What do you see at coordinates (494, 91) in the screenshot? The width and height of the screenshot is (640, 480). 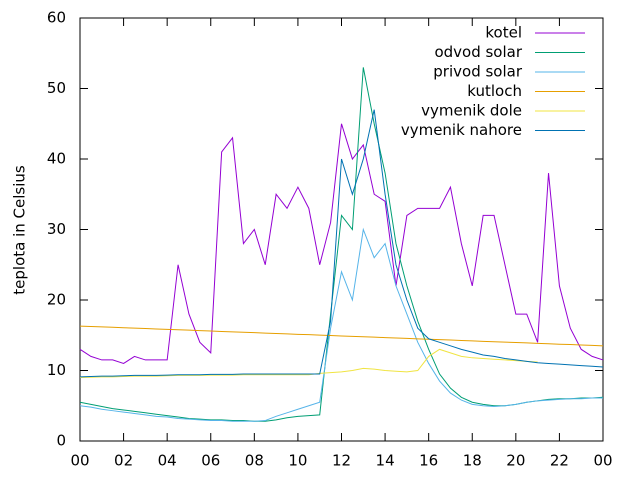 I see `legend-label: kutloch` at bounding box center [494, 91].